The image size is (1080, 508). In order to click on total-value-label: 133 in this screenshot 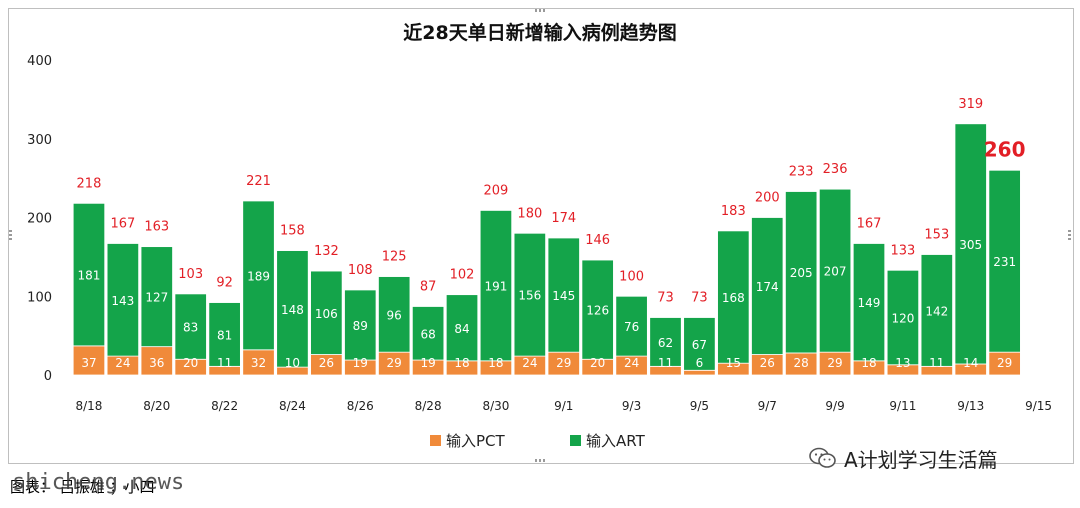, I will do `click(902, 250)`.